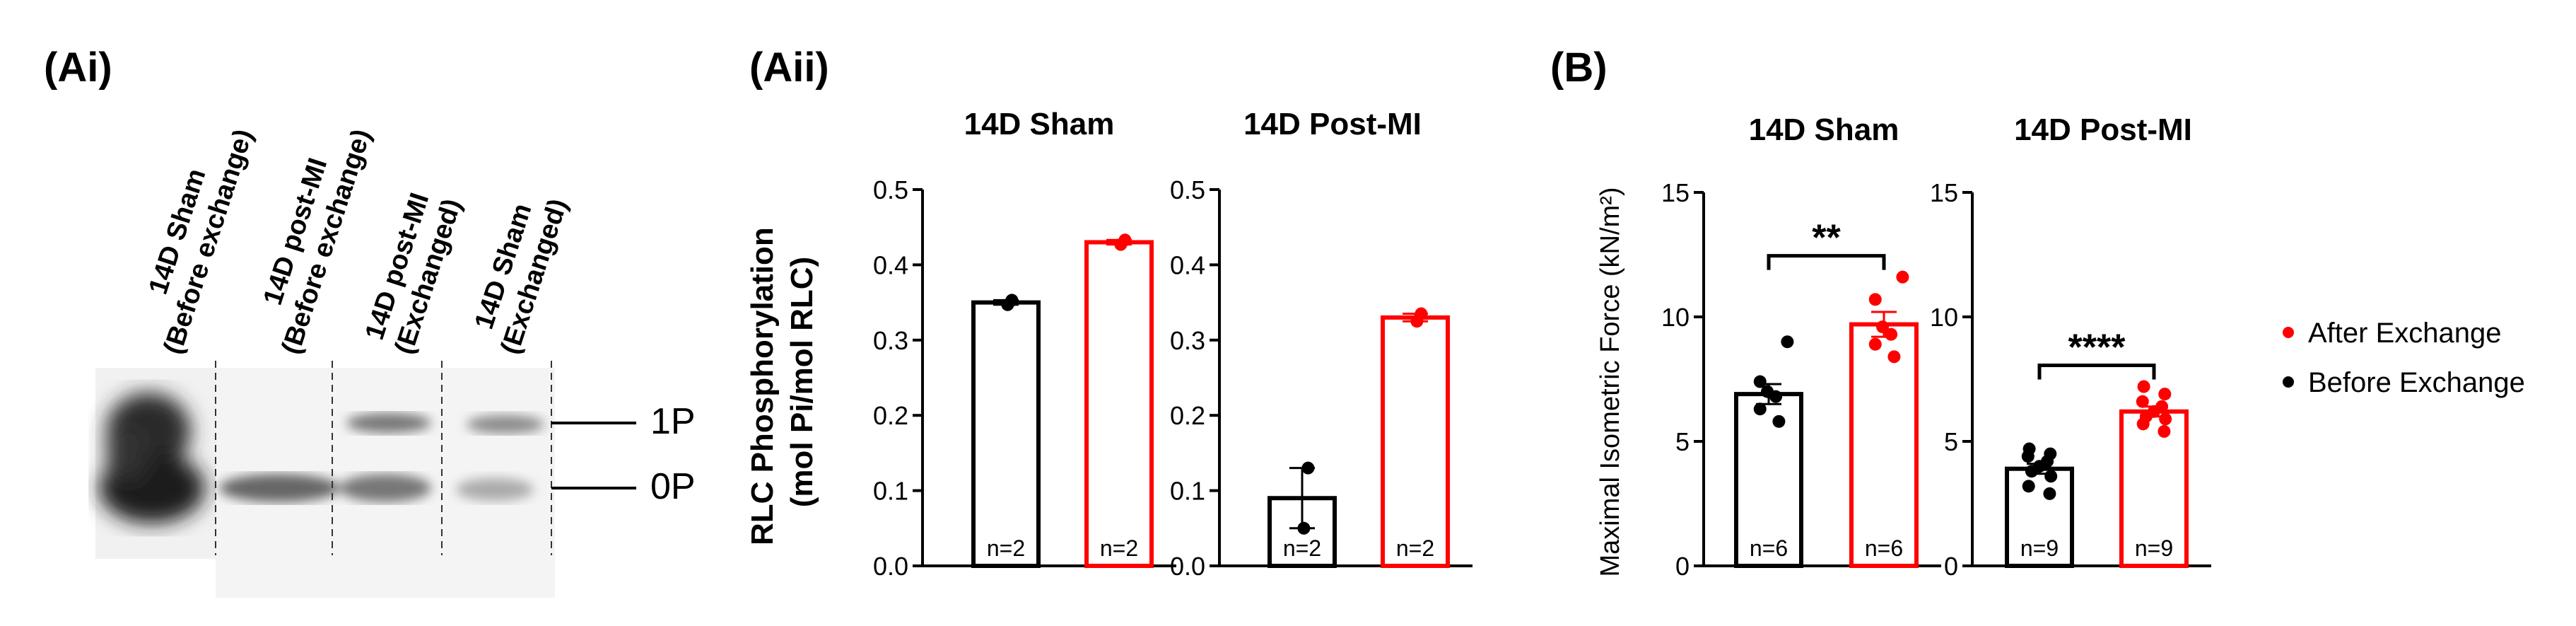  Describe the element at coordinates (1610, 382) in the screenshot. I see `y-axis-title-force: Maximal Isometric Force (kN/m²)` at that location.